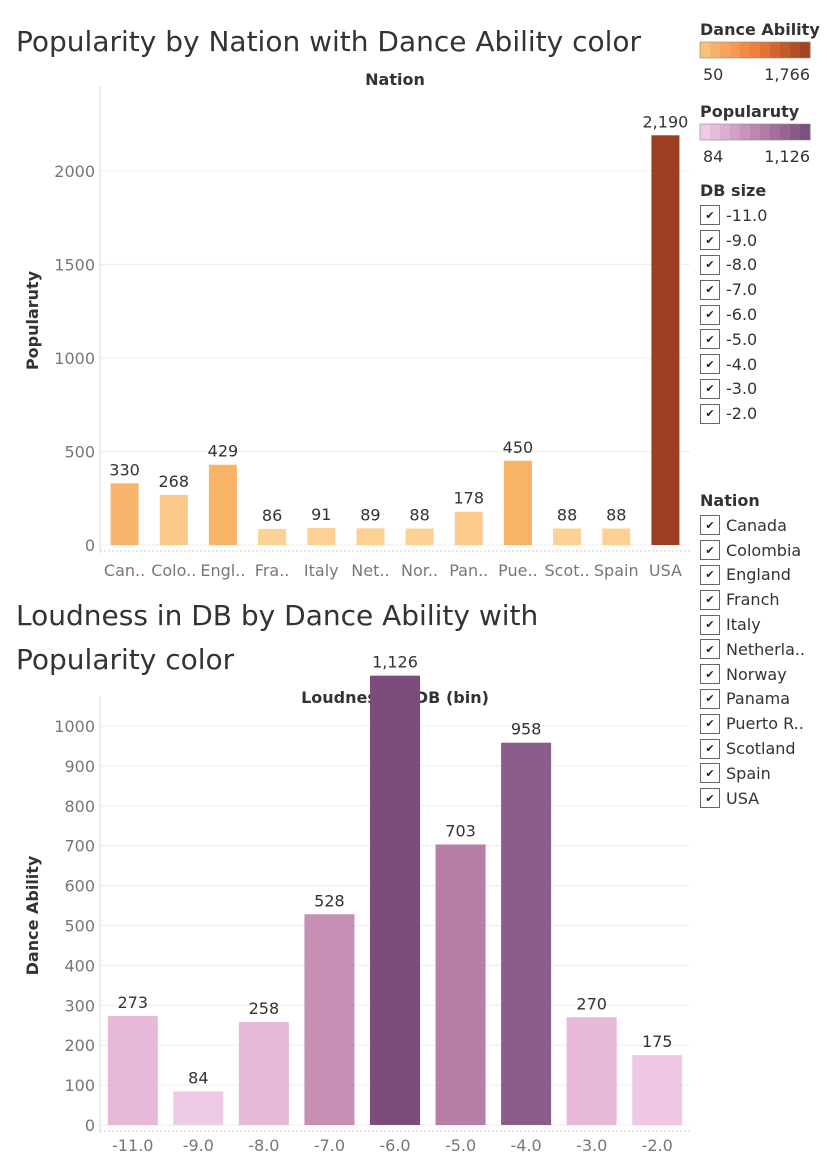 This screenshot has height=1169, width=827. I want to click on db-size-filter-item: ✔ -4.0, so click(760, 364).